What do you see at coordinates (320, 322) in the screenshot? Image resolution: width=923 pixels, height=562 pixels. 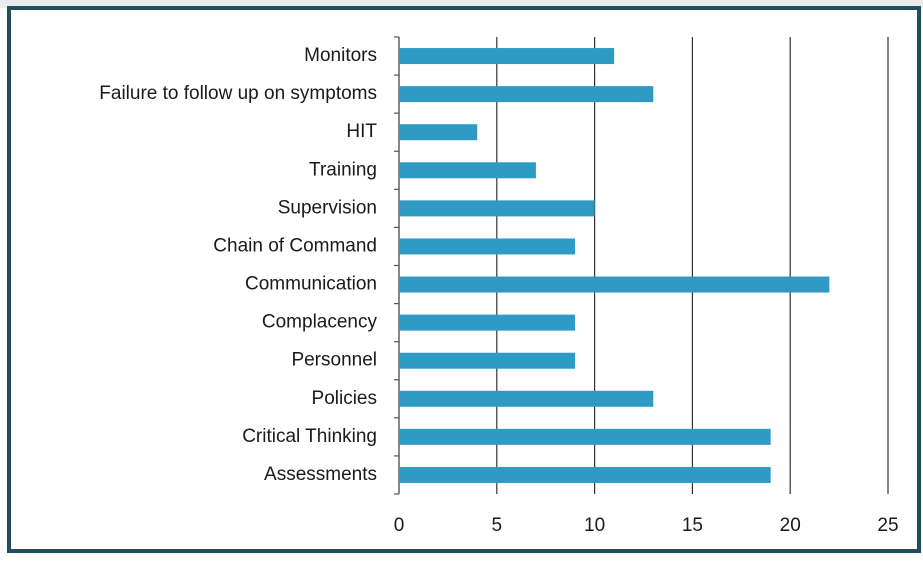 I see `y-tick-label: Complacency` at bounding box center [320, 322].